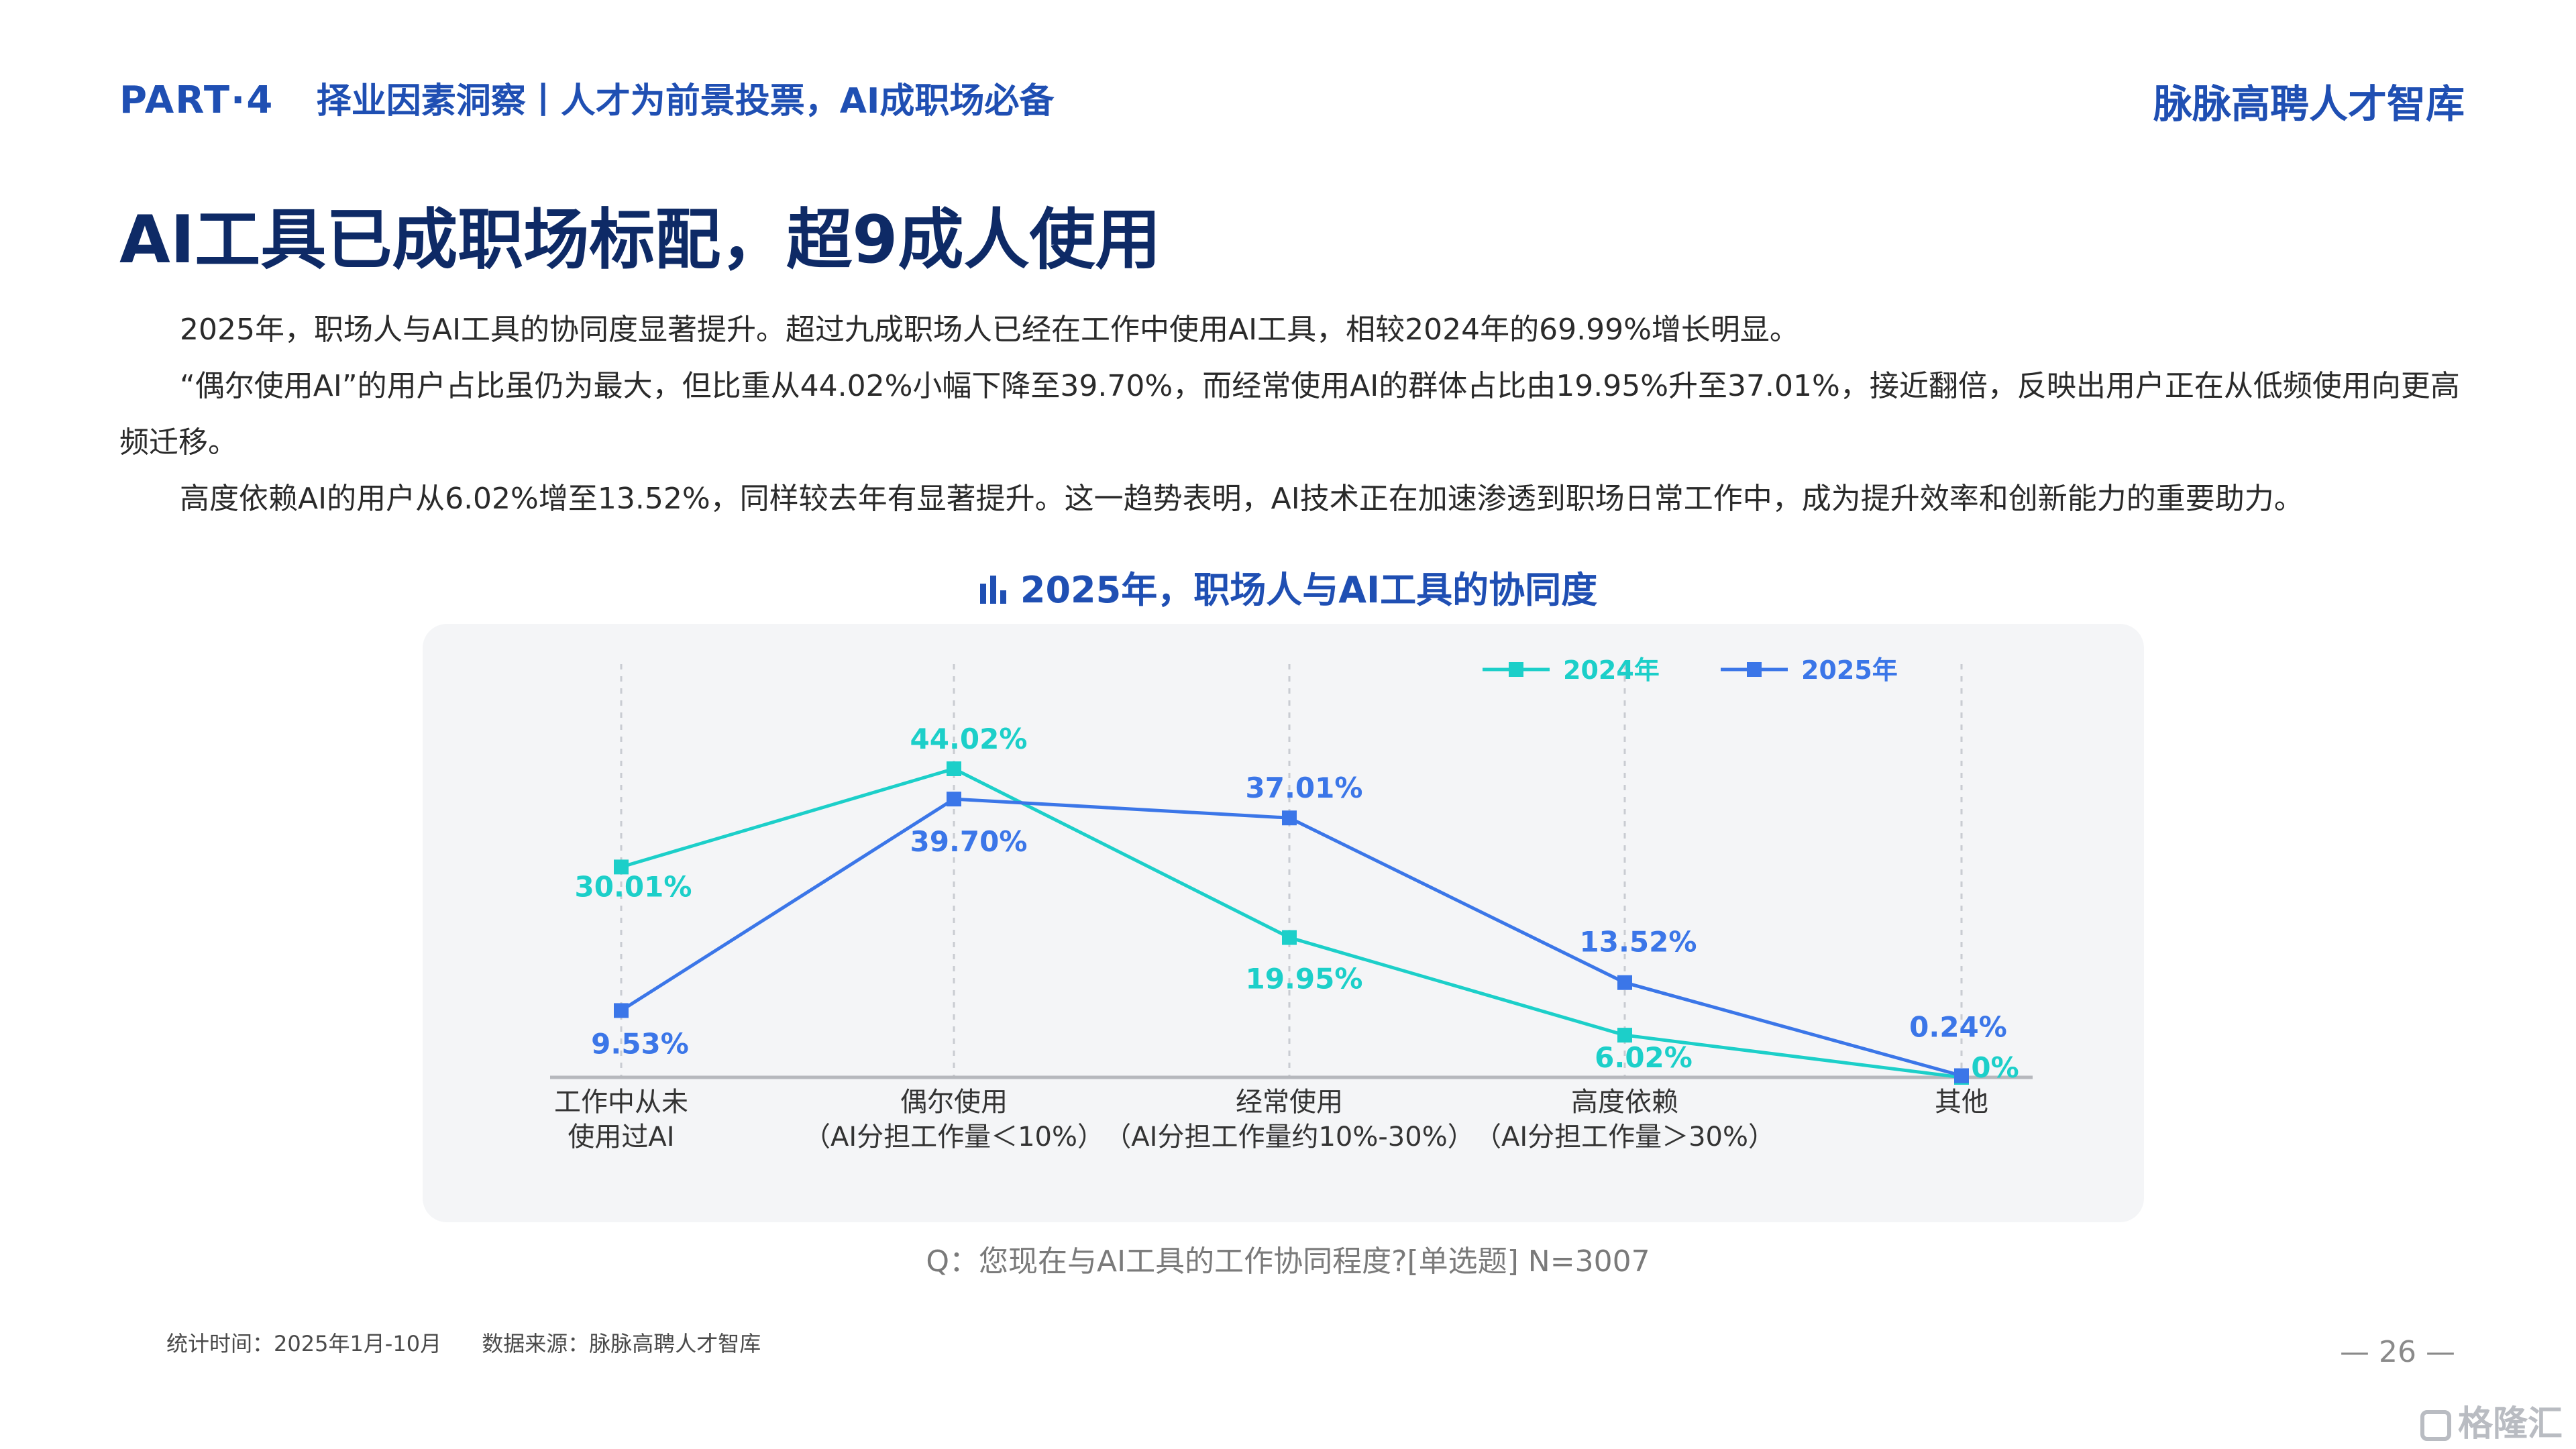 The image size is (2576, 1449). I want to click on data-label-0-2: 19.95%, so click(1304, 979).